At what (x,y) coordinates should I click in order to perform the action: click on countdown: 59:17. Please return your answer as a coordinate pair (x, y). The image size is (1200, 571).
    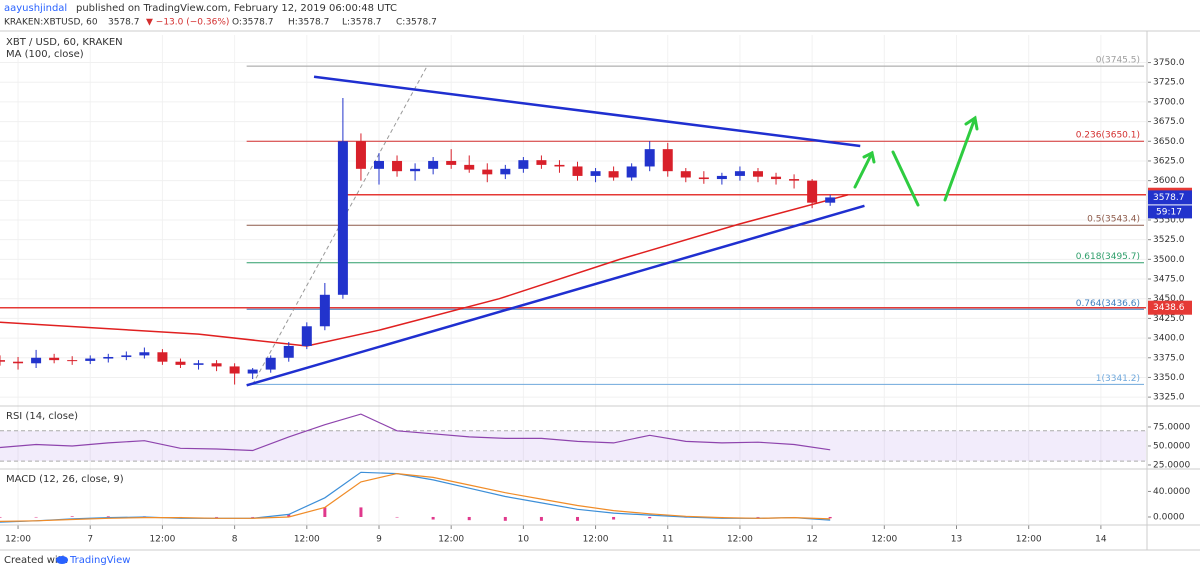
    Looking at the image, I should click on (1169, 212).